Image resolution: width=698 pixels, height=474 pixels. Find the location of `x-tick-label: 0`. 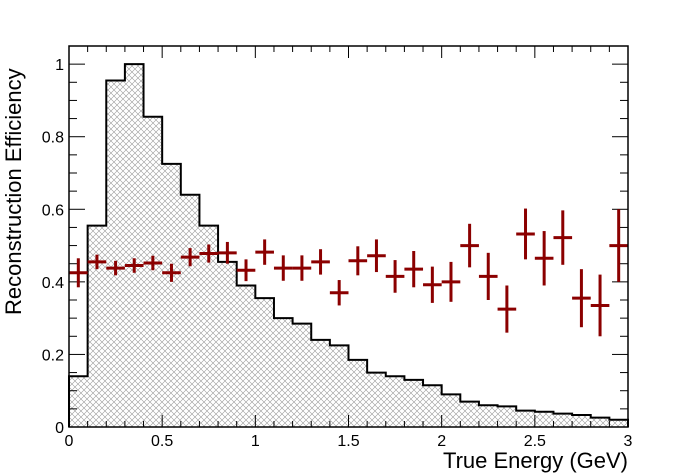

x-tick-label: 0 is located at coordinates (69, 441).